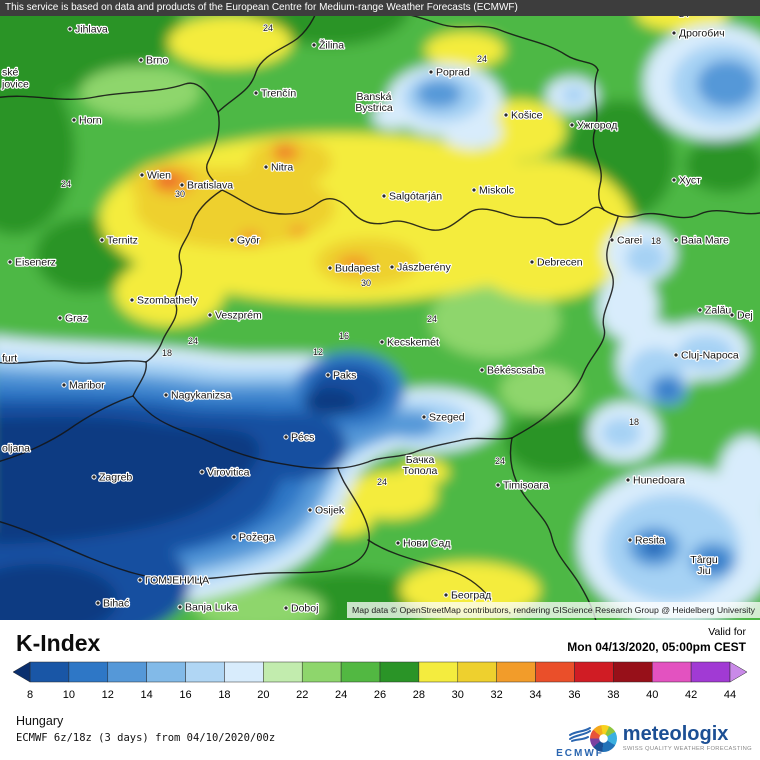 The image size is (760, 760). Describe the element at coordinates (40, 721) in the screenshot. I see `region-label: Hungary` at that location.